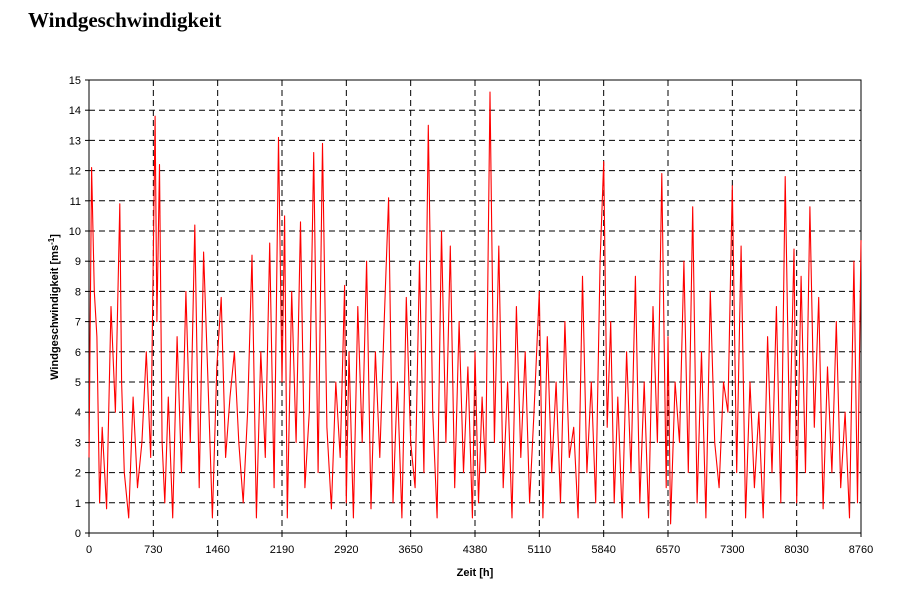 This screenshot has height=596, width=920. Describe the element at coordinates (668, 550) in the screenshot. I see `x-tick-label: 6570` at that location.